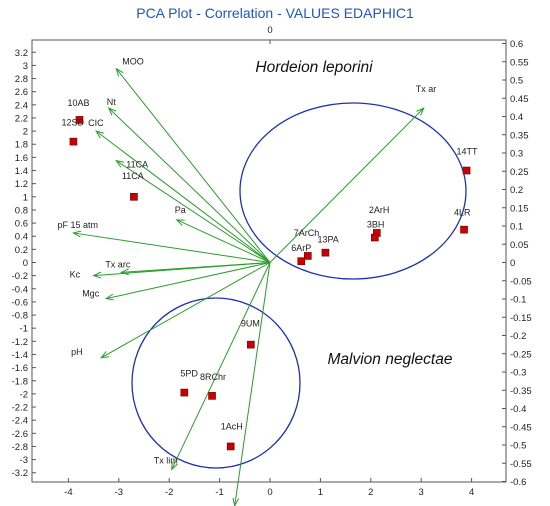 The image size is (550, 506). Describe the element at coordinates (24, 394) in the screenshot. I see `y-axis-tick-label: -2` at that location.